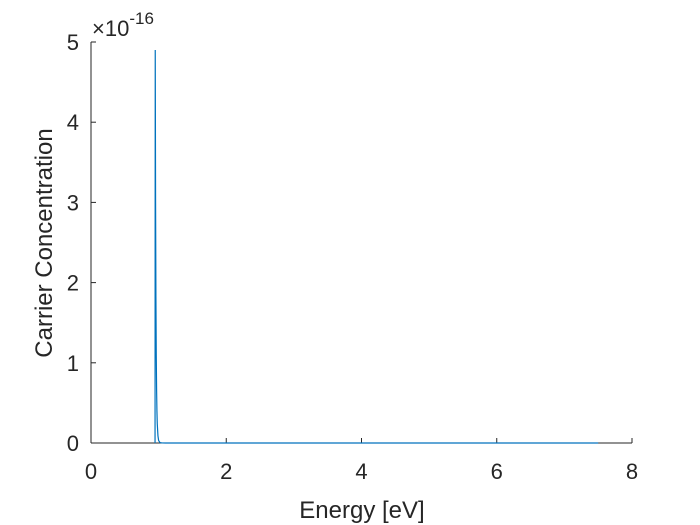 This screenshot has width=700, height=525. I want to click on y-tick-label: 2, so click(73, 283).